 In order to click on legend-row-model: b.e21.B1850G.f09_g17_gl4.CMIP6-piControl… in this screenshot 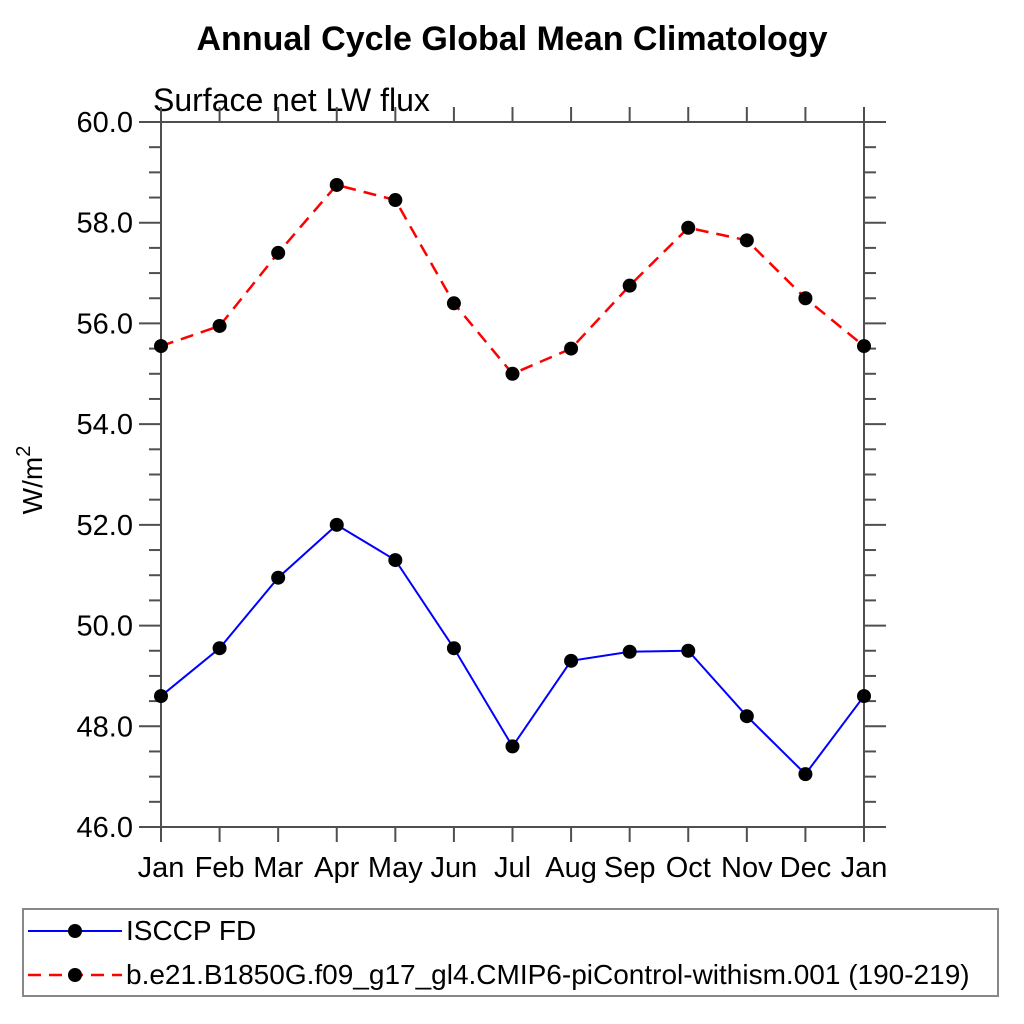, I will do `click(510, 975)`.